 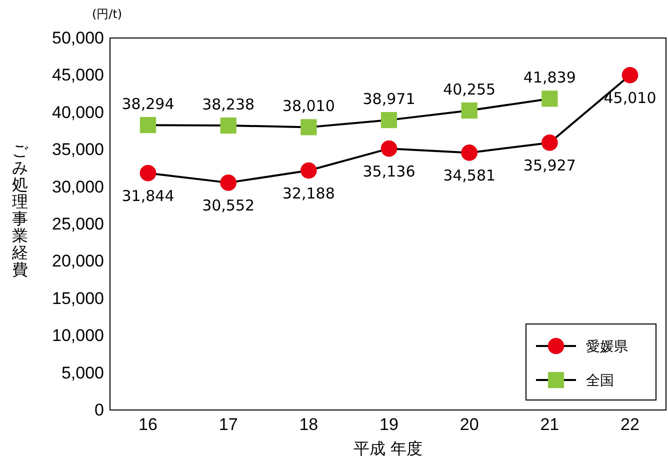 I want to click on data-label: 45,010, so click(x=630, y=98).